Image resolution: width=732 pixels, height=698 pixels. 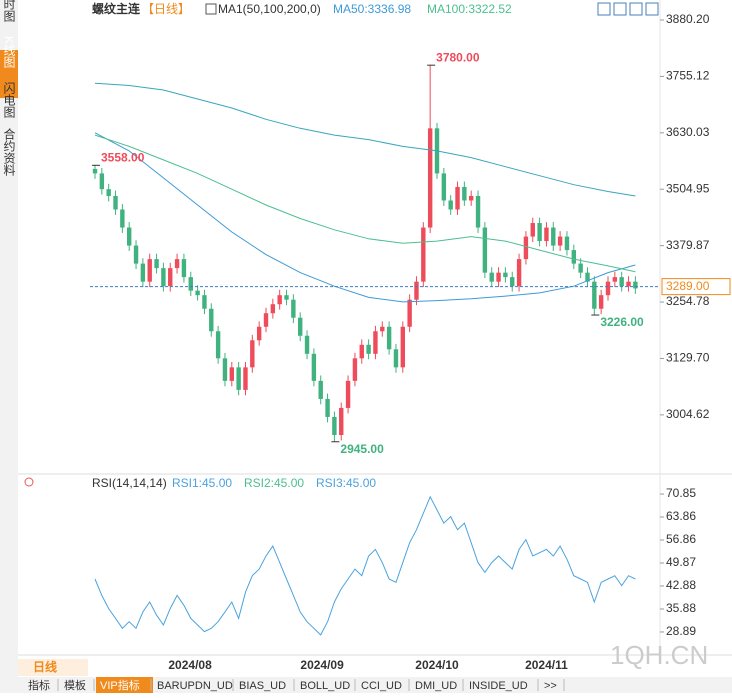 I want to click on y-tick-label: 3880.20, so click(x=688, y=19).